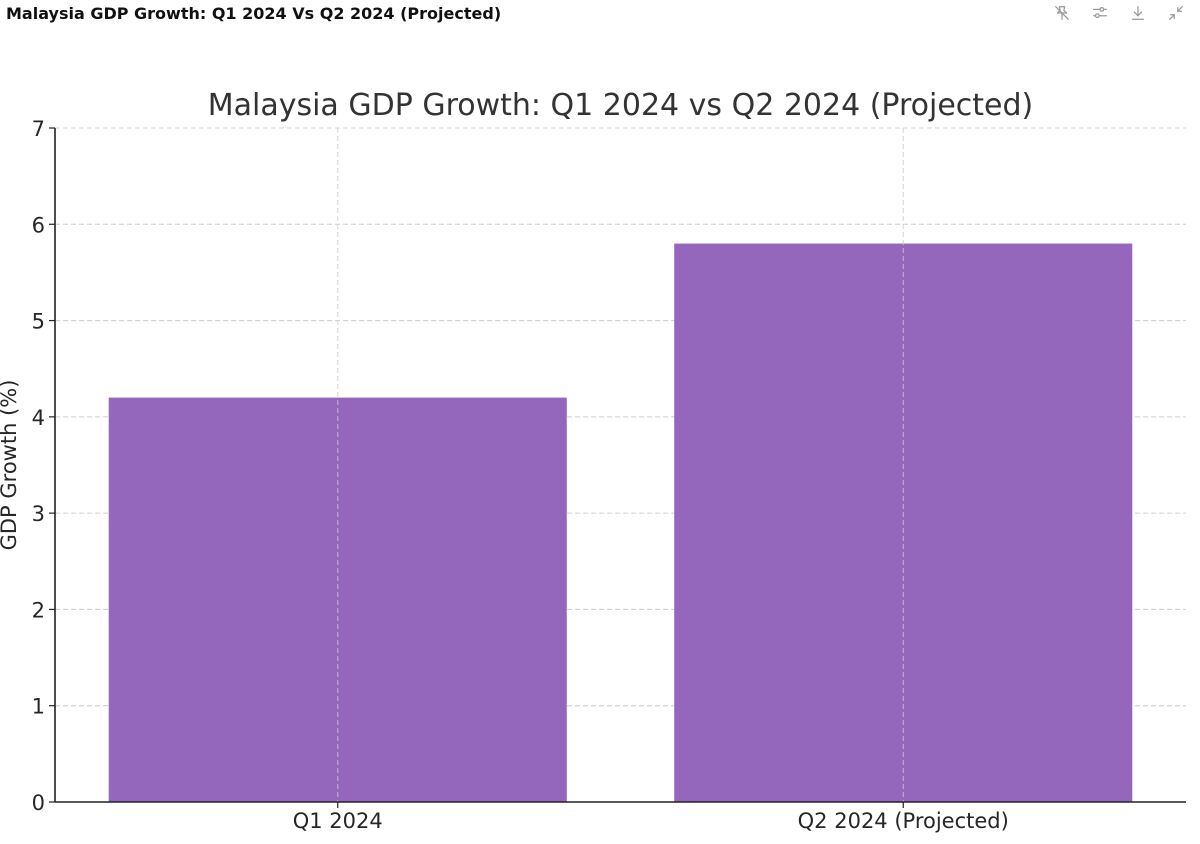  What do you see at coordinates (1119, 13) in the screenshot?
I see `chart-toolbar` at bounding box center [1119, 13].